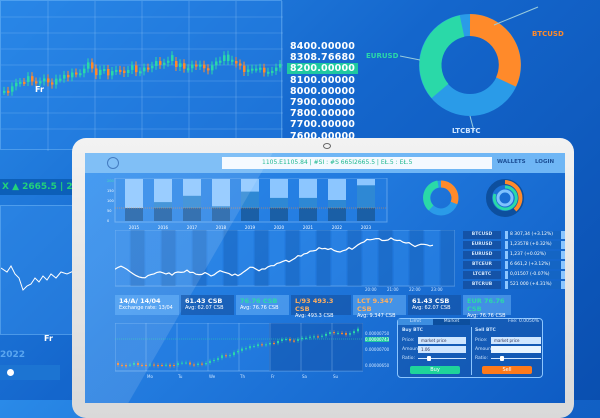  I want to click on sell-price-label: Price:, so click(481, 340).